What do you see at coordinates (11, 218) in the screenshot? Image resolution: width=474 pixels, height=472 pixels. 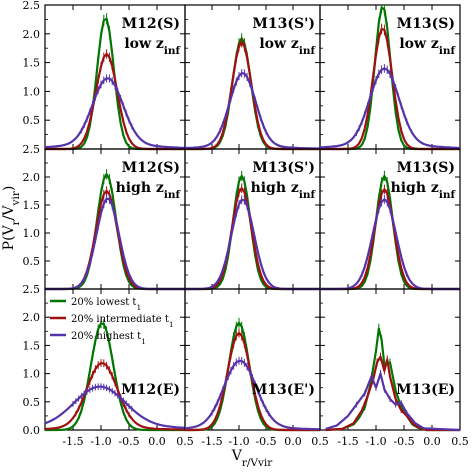 I see `y-axis-label: P(Vr/Vvir)` at bounding box center [11, 218].